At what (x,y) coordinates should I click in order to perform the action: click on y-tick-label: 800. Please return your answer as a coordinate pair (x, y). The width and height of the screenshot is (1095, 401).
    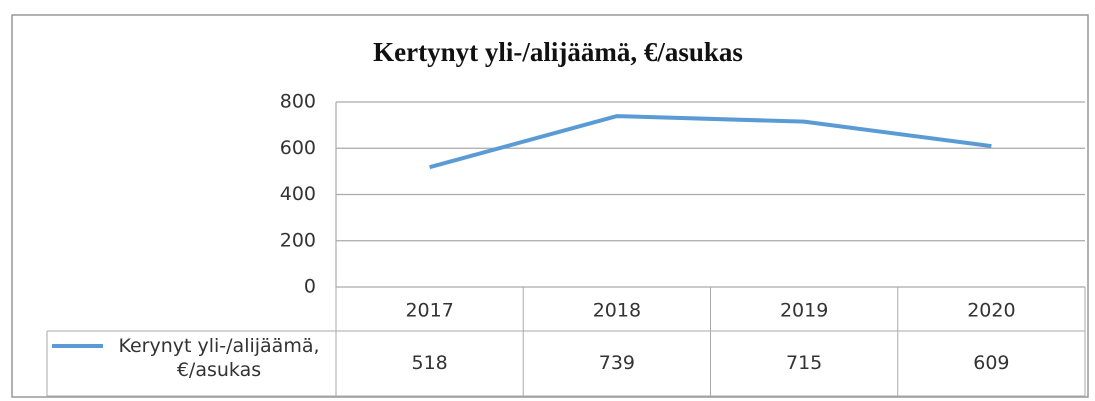
    Looking at the image, I should click on (298, 102).